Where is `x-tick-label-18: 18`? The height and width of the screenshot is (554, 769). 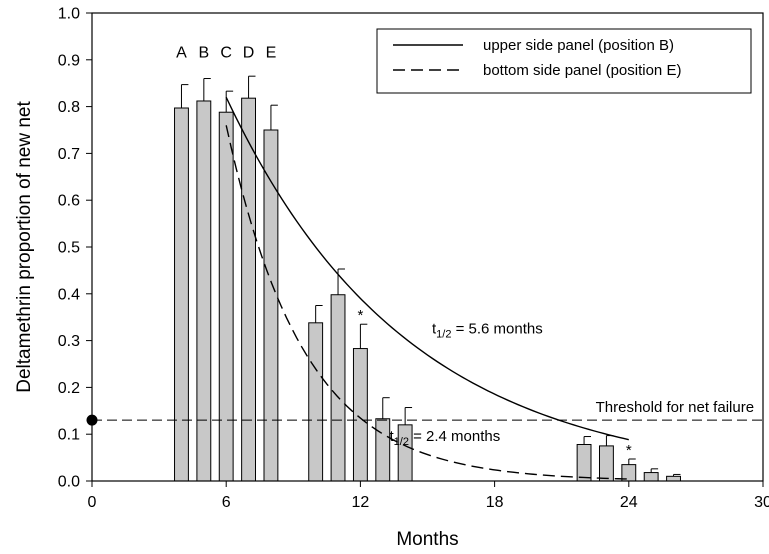 x-tick-label-18: 18 is located at coordinates (495, 502).